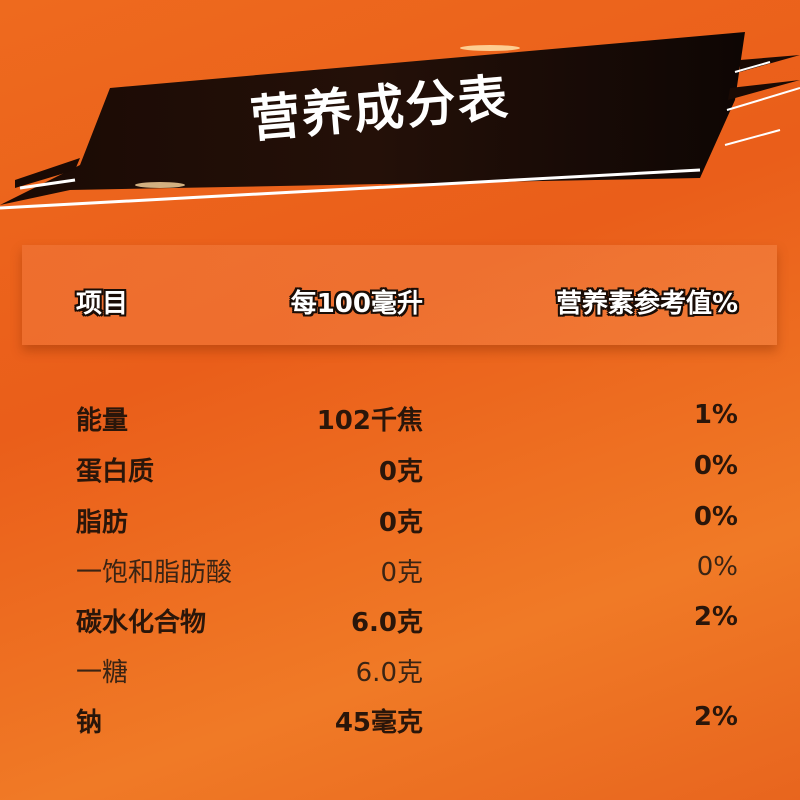 The image size is (800, 800). Describe the element at coordinates (356, 304) in the screenshot. I see `header-per100: 每100毫升` at that location.